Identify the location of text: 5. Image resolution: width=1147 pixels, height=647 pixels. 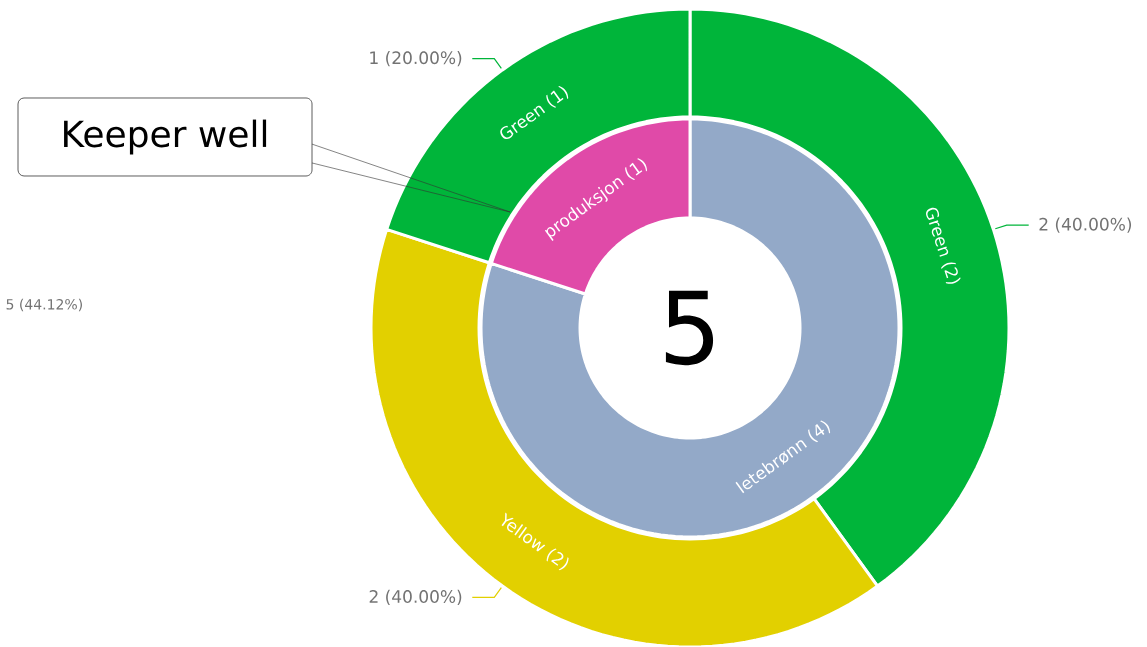
(689, 328).